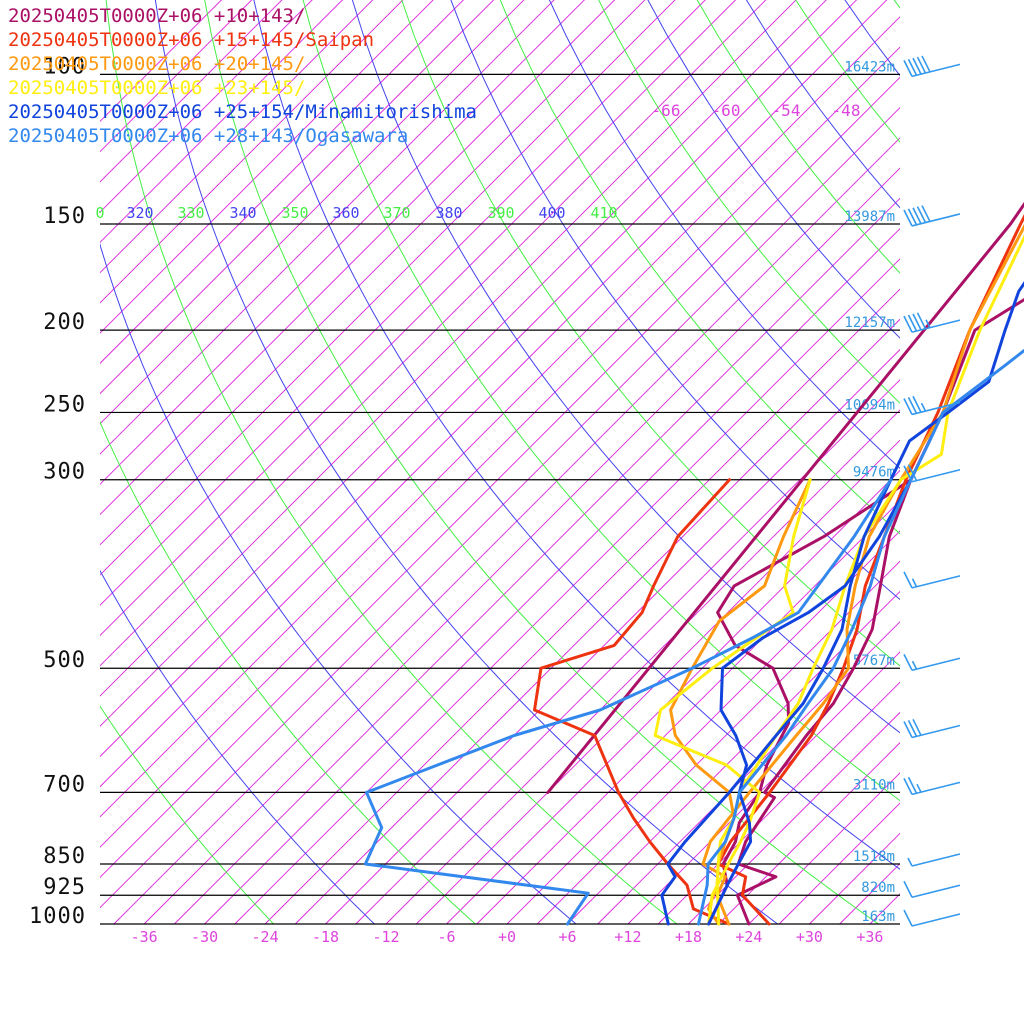  I want to click on theta-label: 0, so click(99, 213).